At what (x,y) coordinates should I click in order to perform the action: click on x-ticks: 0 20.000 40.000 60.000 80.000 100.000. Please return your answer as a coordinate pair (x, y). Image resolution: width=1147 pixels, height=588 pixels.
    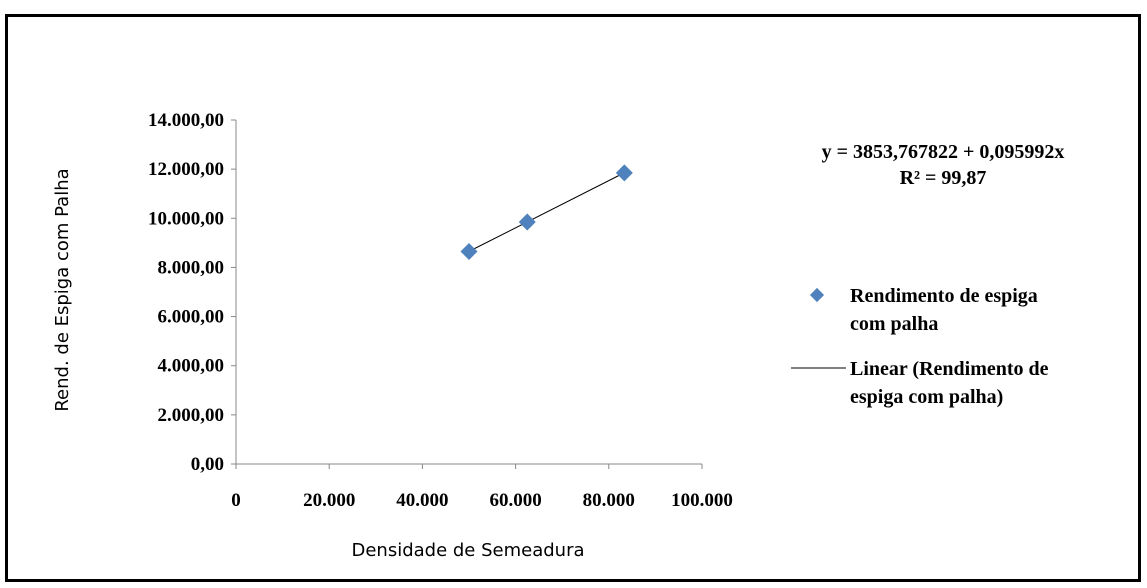
    Looking at the image, I should click on (482, 487).